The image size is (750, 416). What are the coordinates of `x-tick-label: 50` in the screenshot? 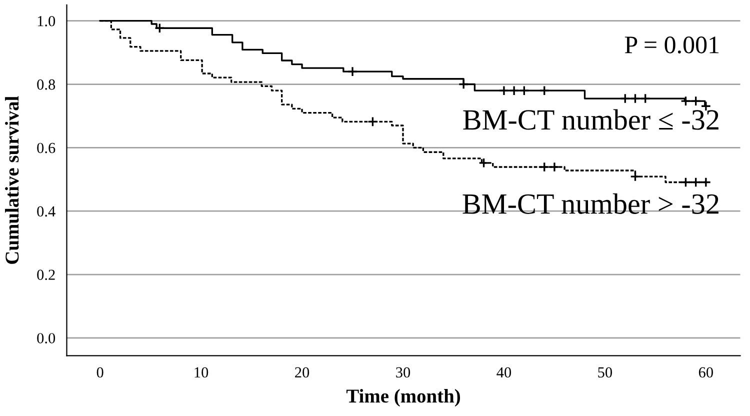 It's located at (605, 372).